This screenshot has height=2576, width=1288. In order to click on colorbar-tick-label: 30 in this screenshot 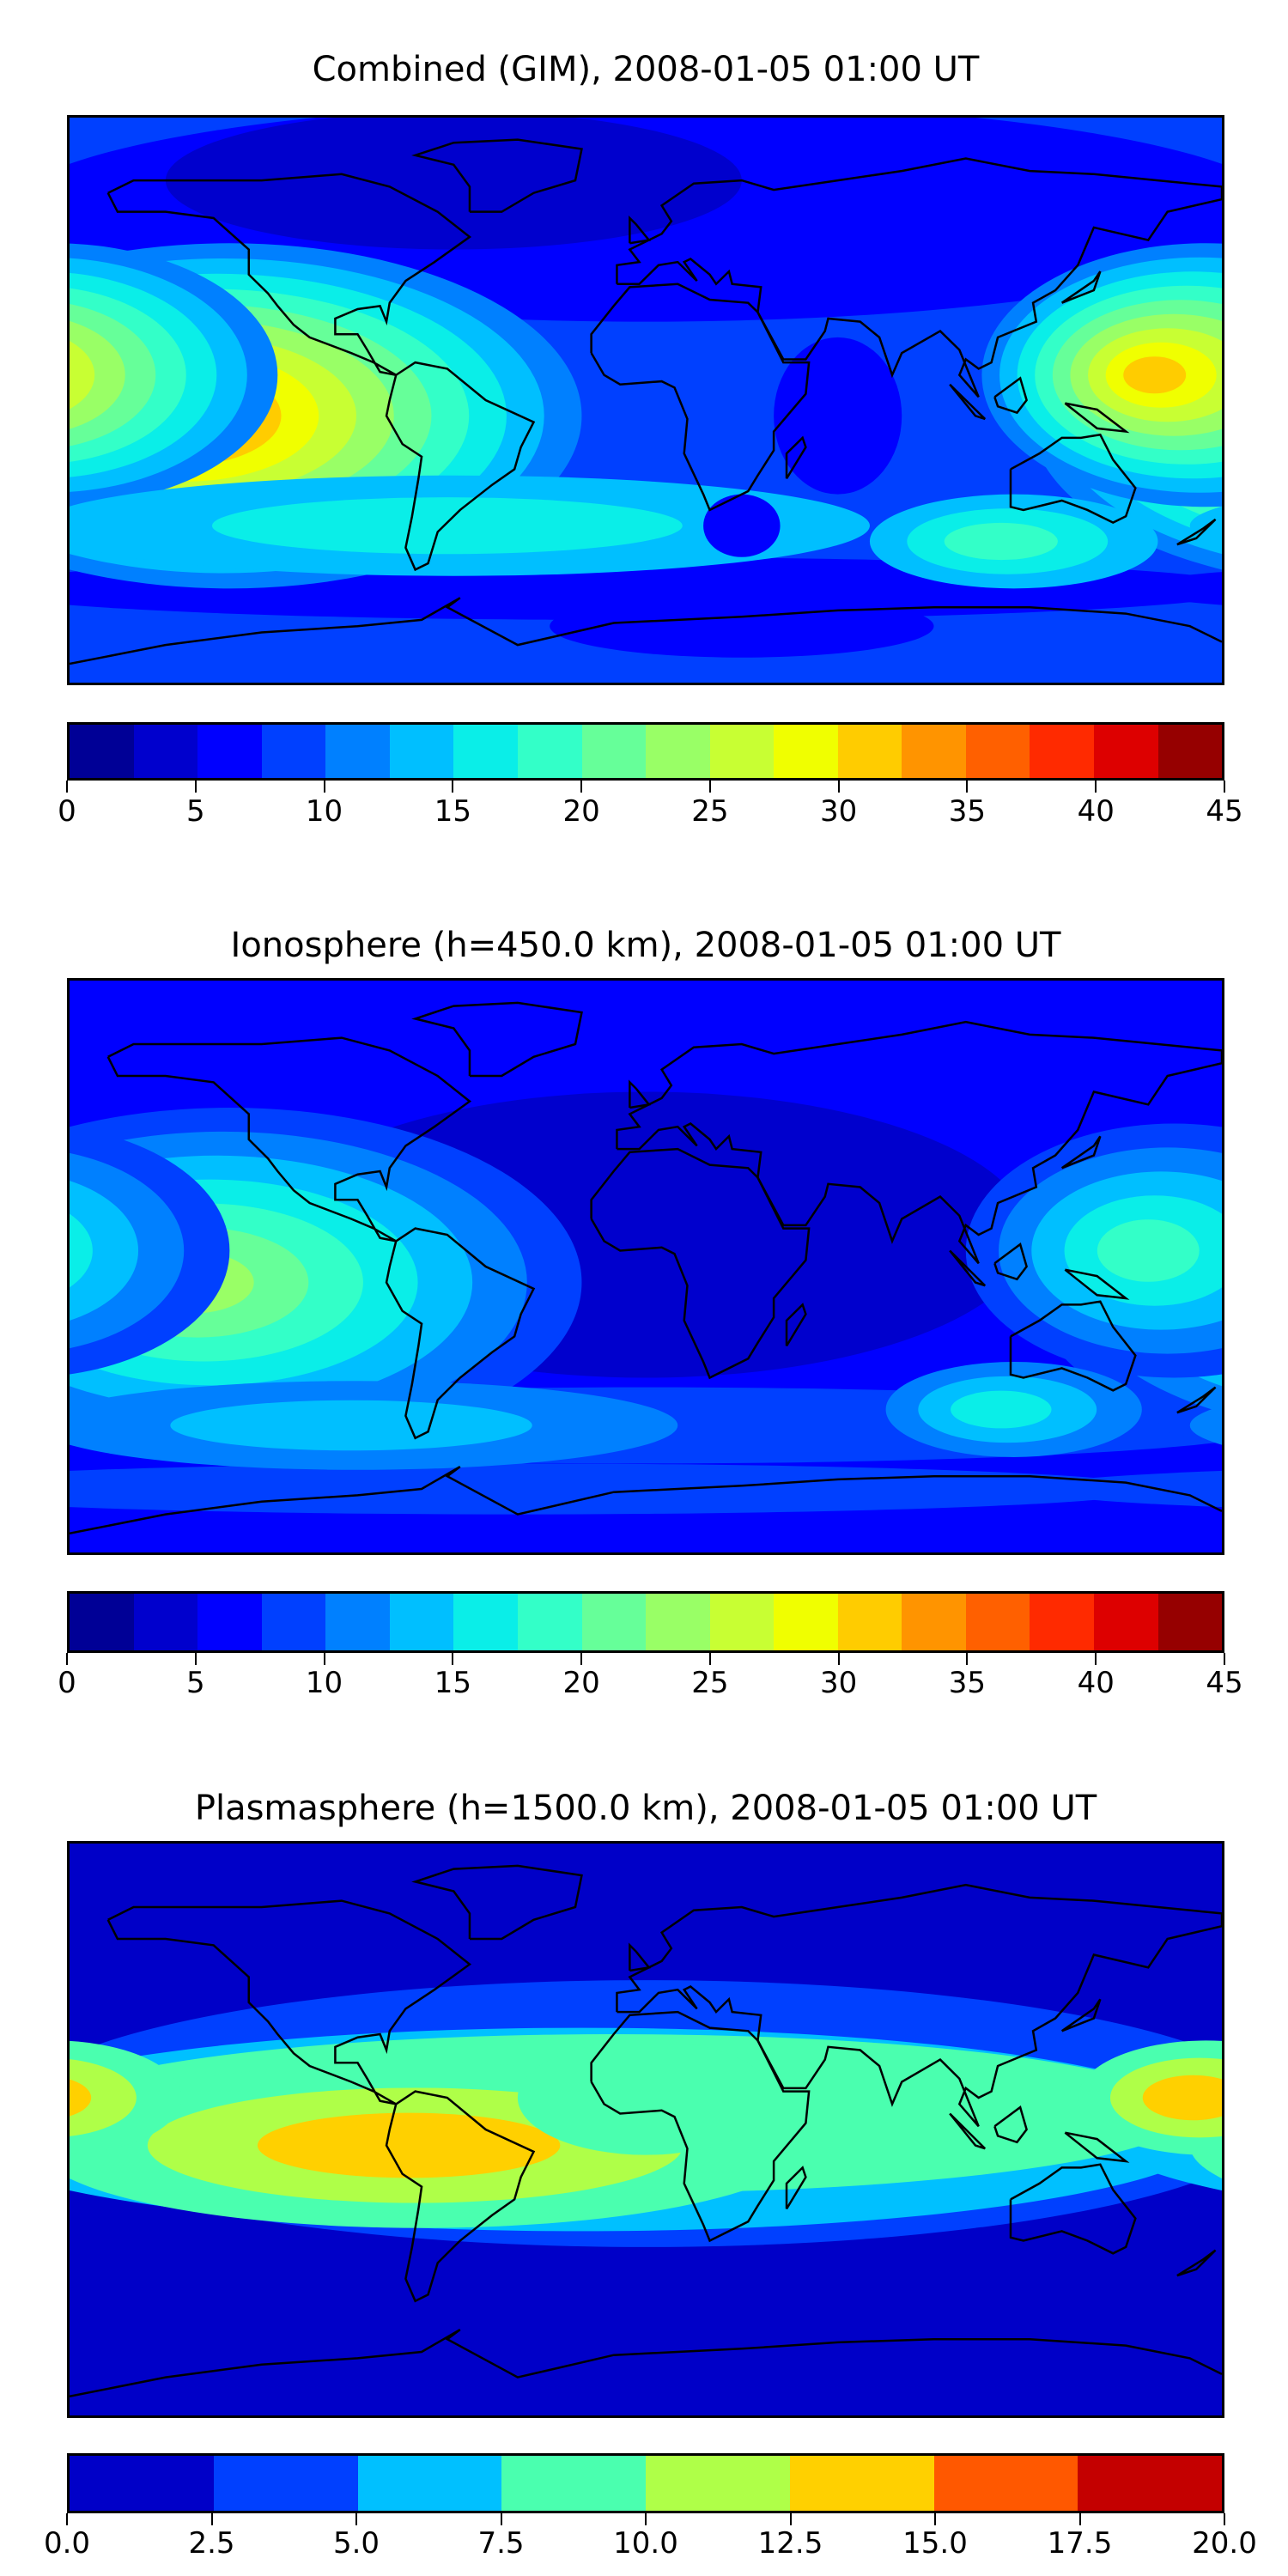, I will do `click(839, 1683)`.